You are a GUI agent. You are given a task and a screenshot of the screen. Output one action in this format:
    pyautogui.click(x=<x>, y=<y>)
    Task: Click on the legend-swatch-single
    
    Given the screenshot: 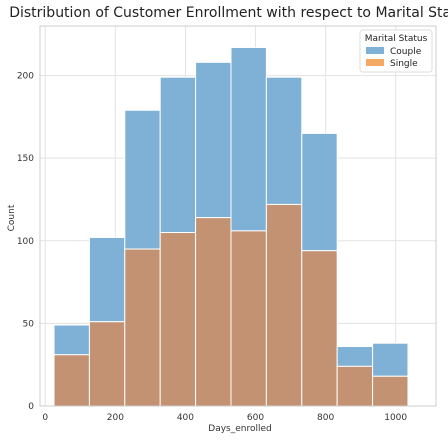 What is the action you would take?
    pyautogui.click(x=375, y=62)
    